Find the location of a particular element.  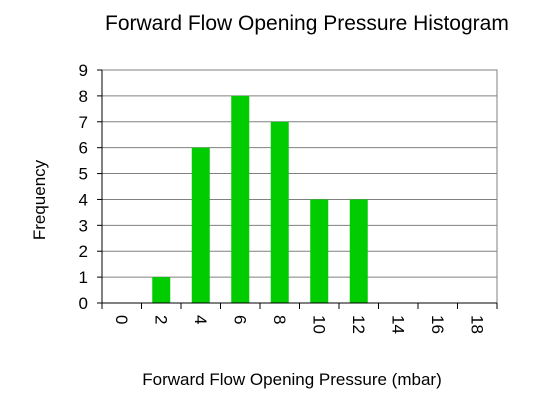

x-tick-label: 10 is located at coordinates (318, 324).